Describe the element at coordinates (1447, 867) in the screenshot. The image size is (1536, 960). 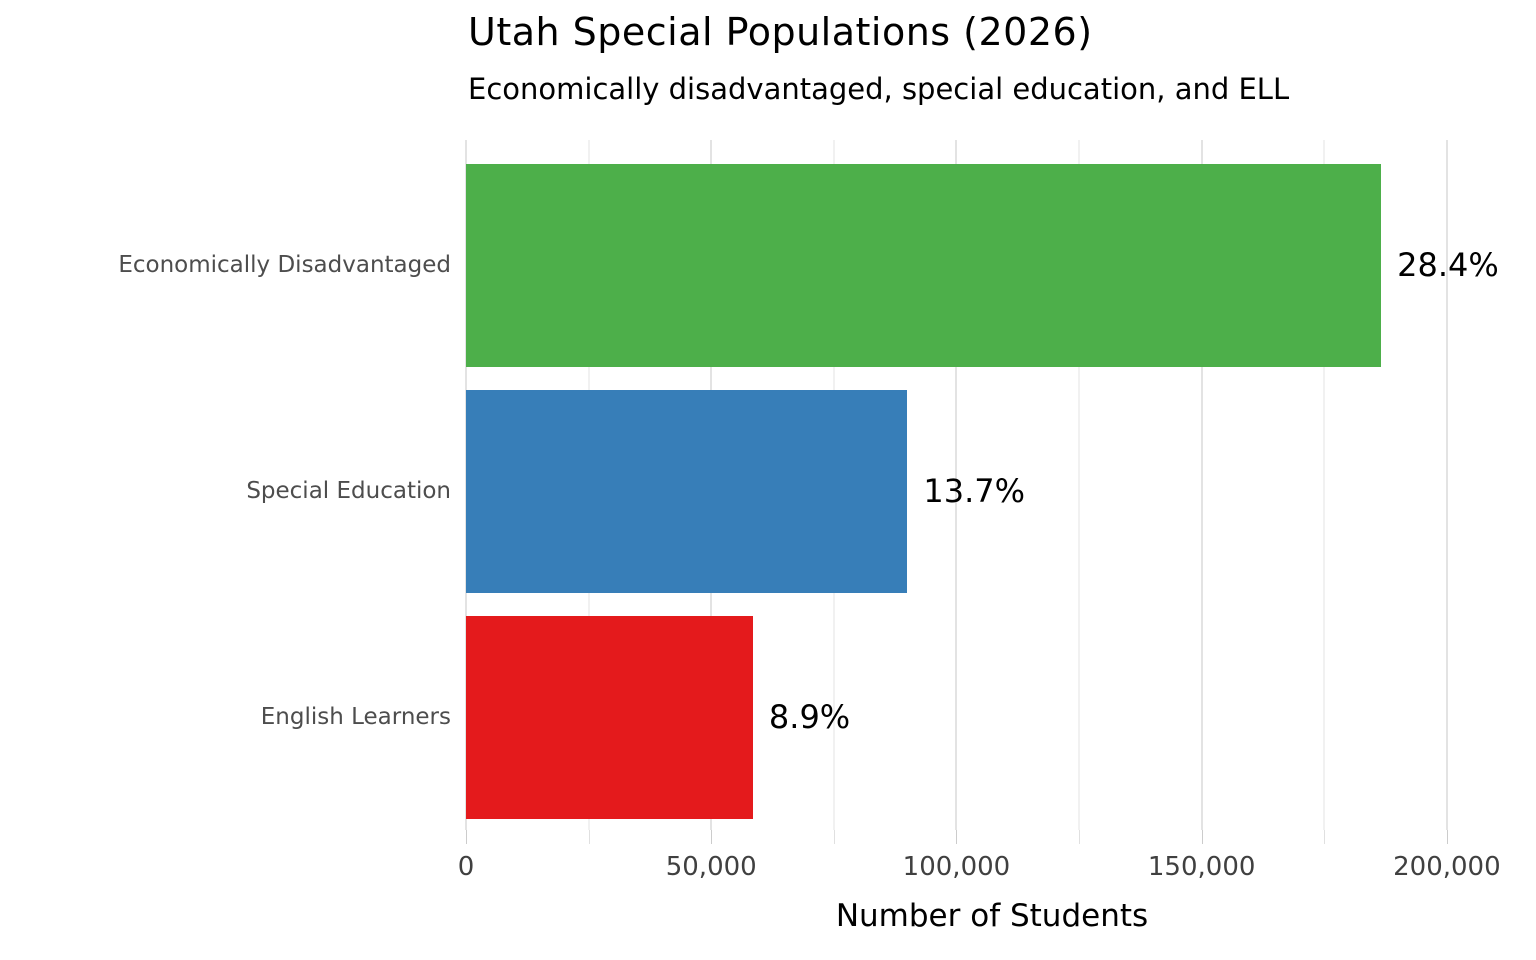
I see `x-tick-label: 200,000` at that location.